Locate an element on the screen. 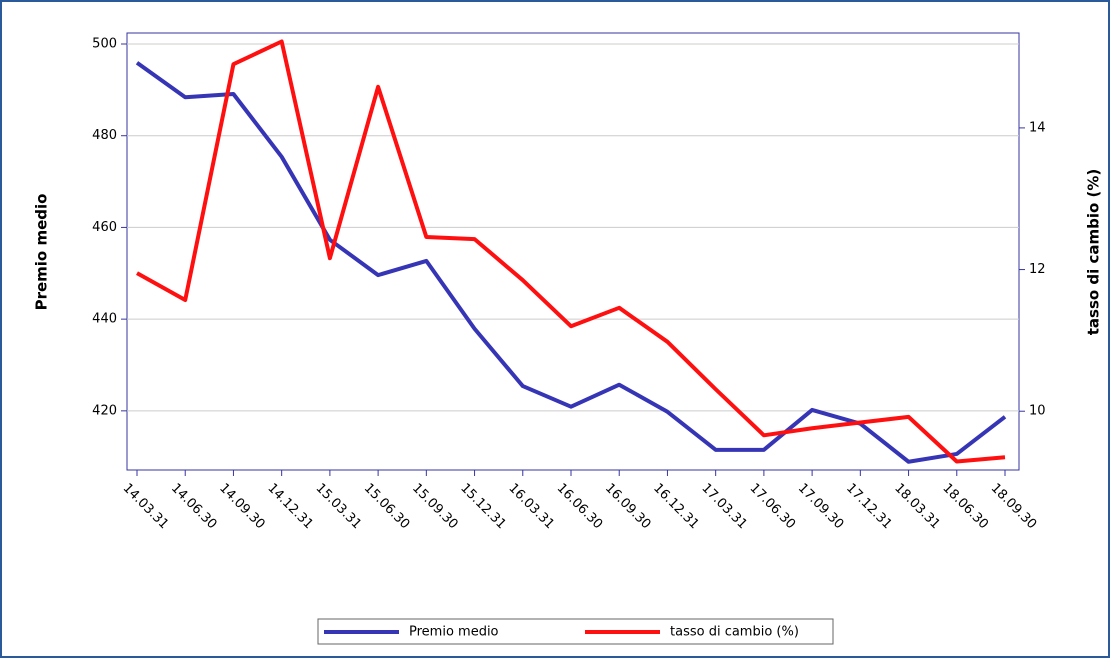  y2-tick-label: 14 is located at coordinates (1037, 127).